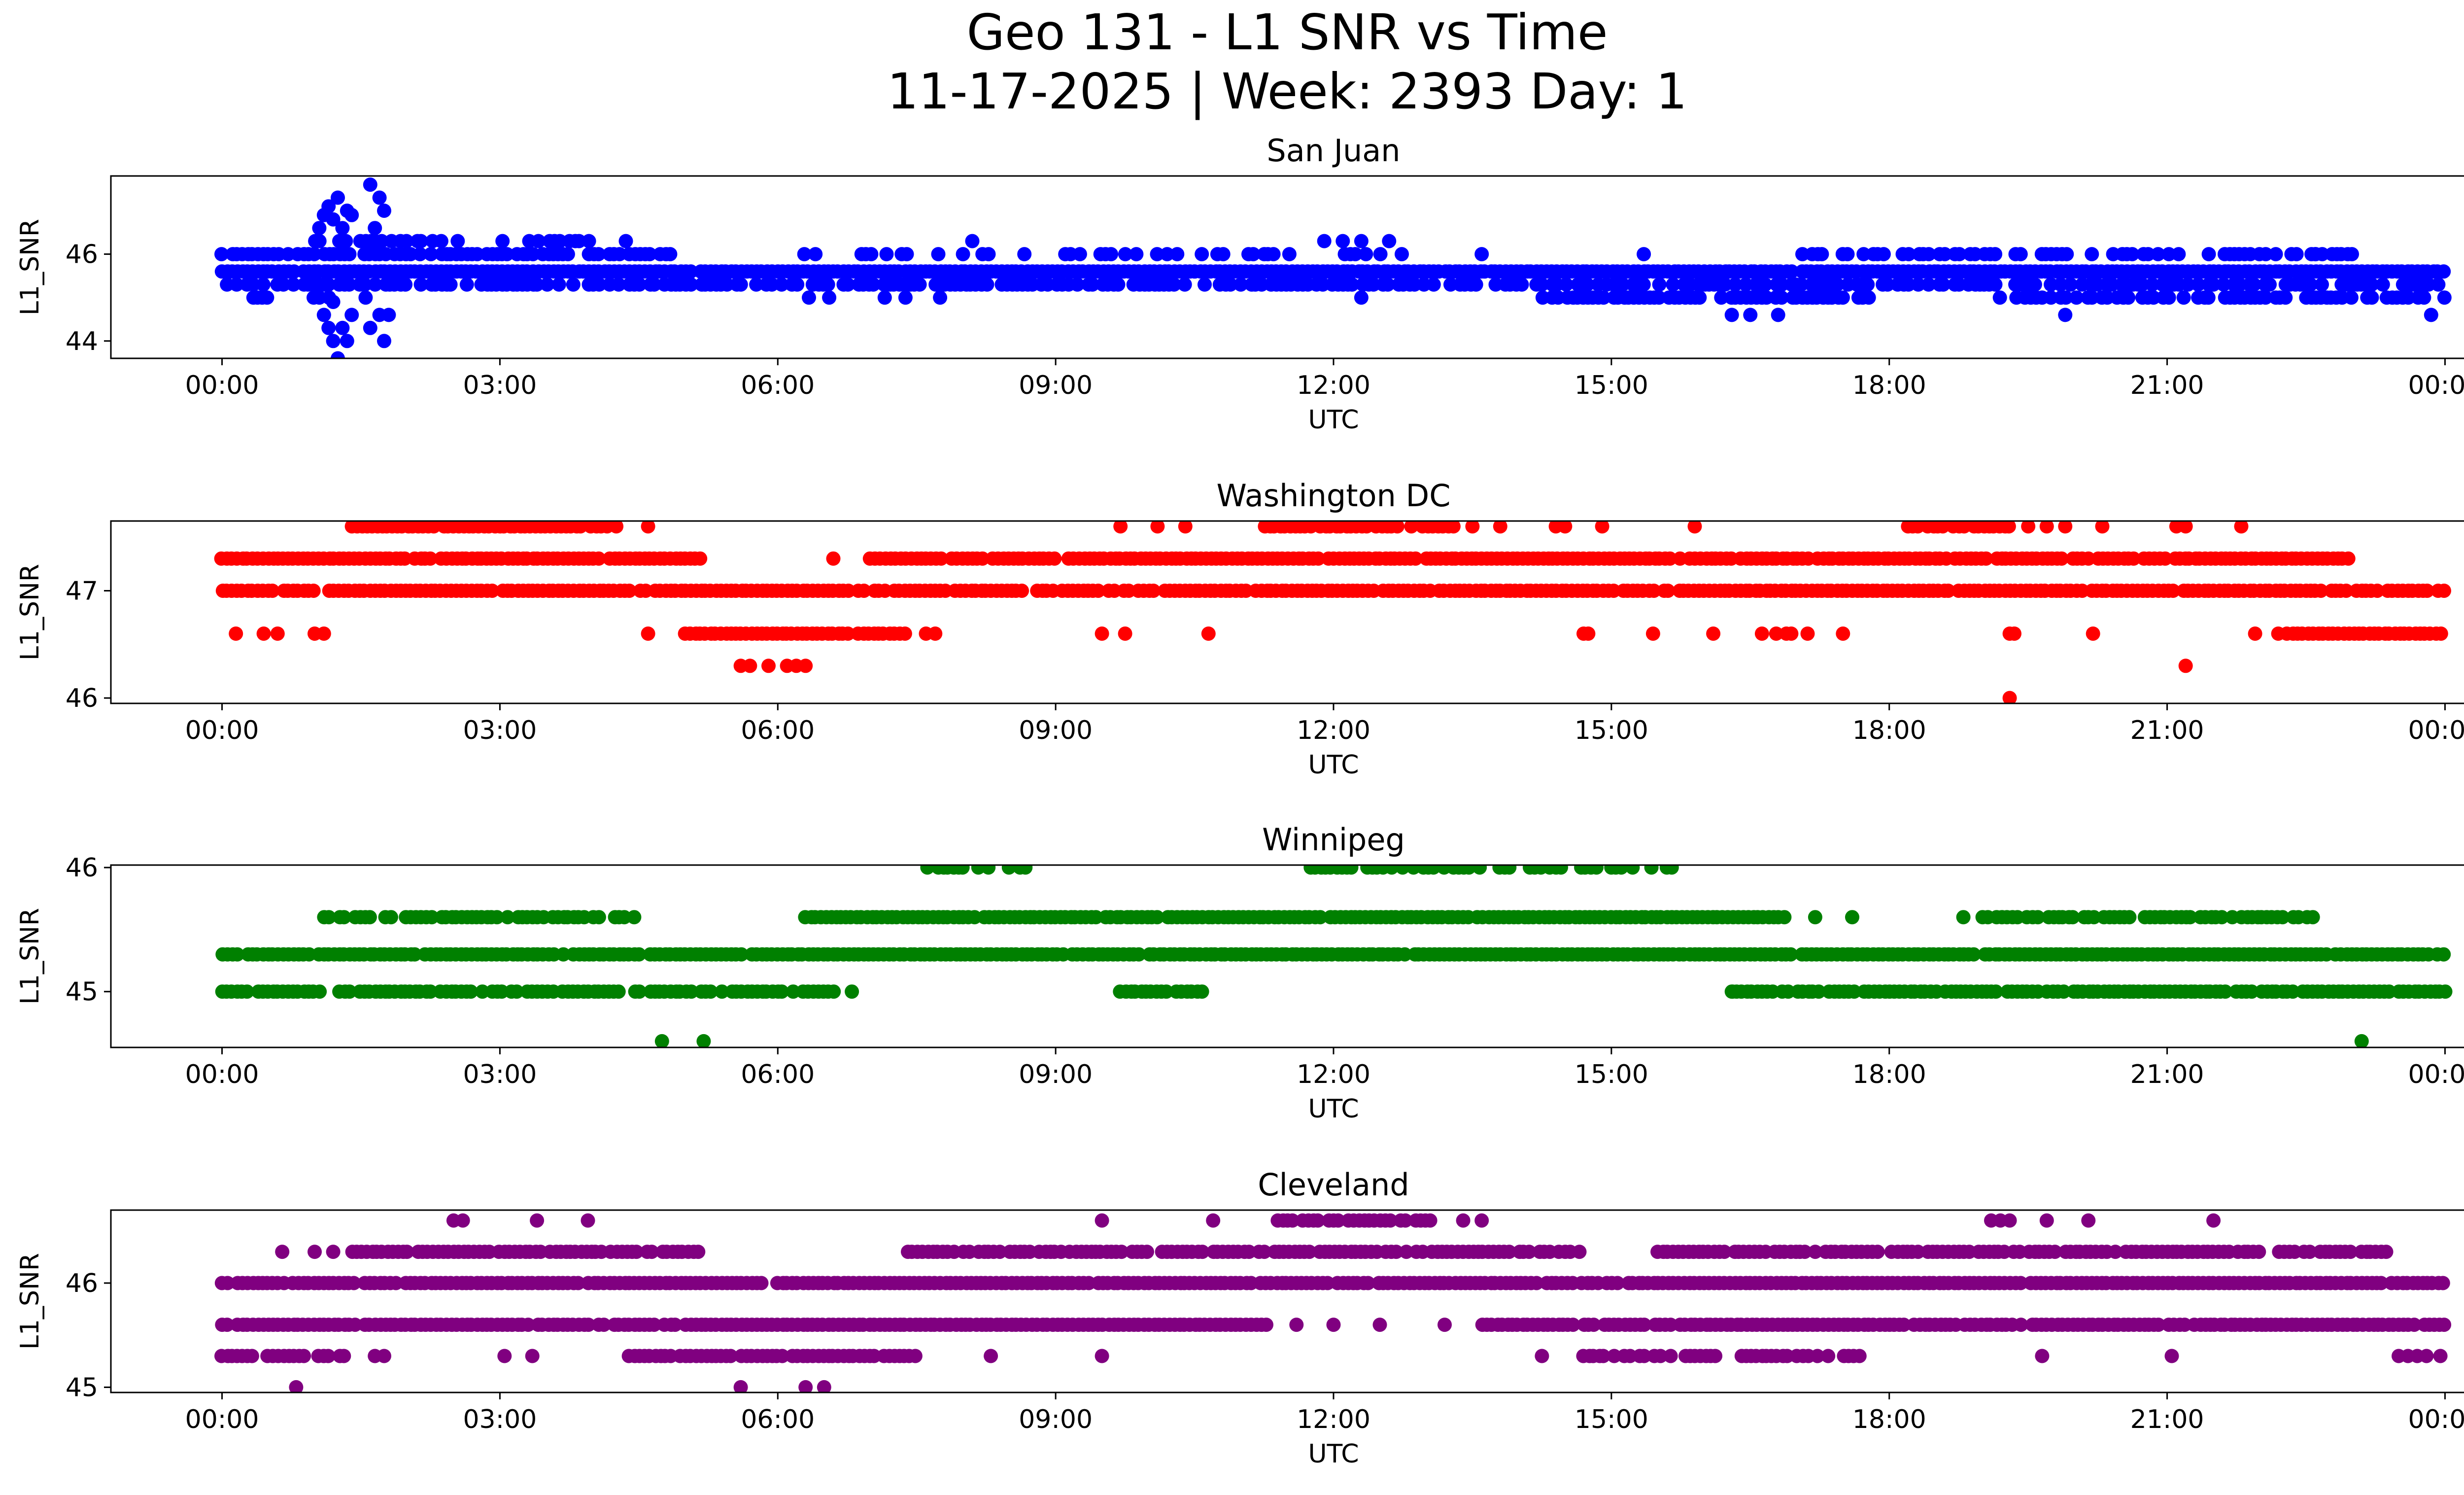  I want to click on subplot-title: Winnipeg, so click(1333, 840).